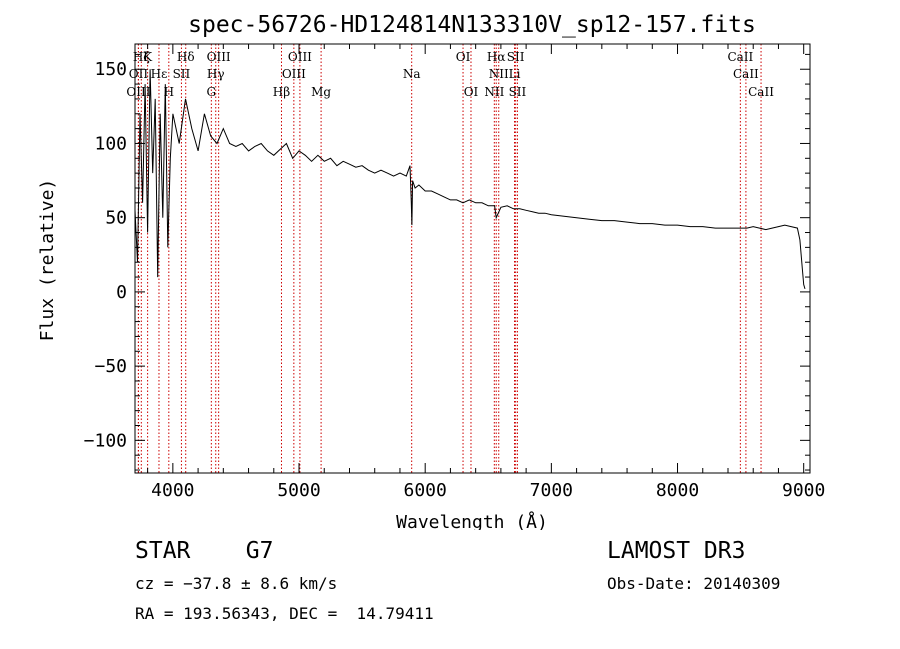 This screenshot has width=900, height=649. Describe the element at coordinates (425, 490) in the screenshot. I see `x-tick-label: 6000` at that location.